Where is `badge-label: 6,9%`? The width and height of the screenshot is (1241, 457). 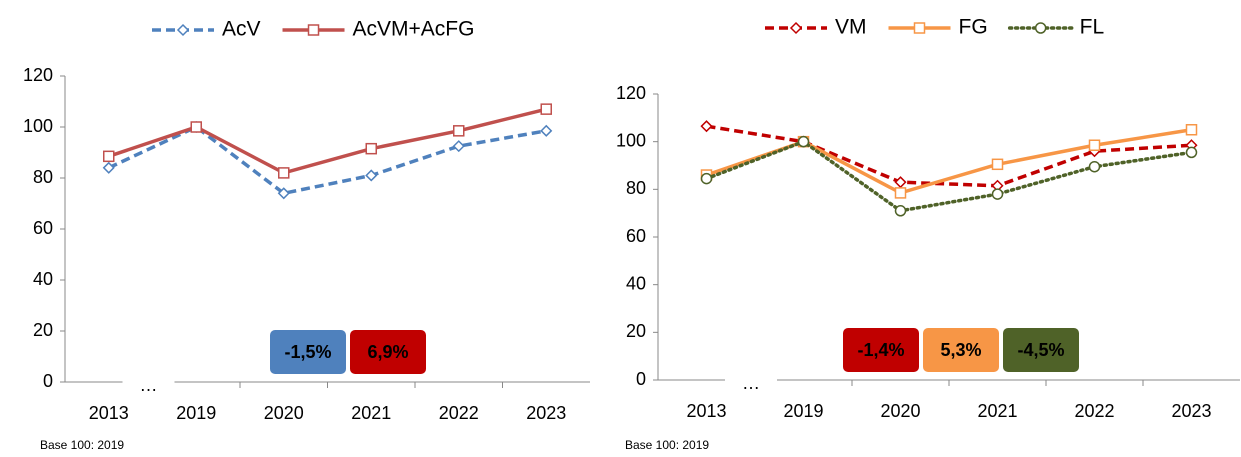
badge-label: 6,9% is located at coordinates (387, 352).